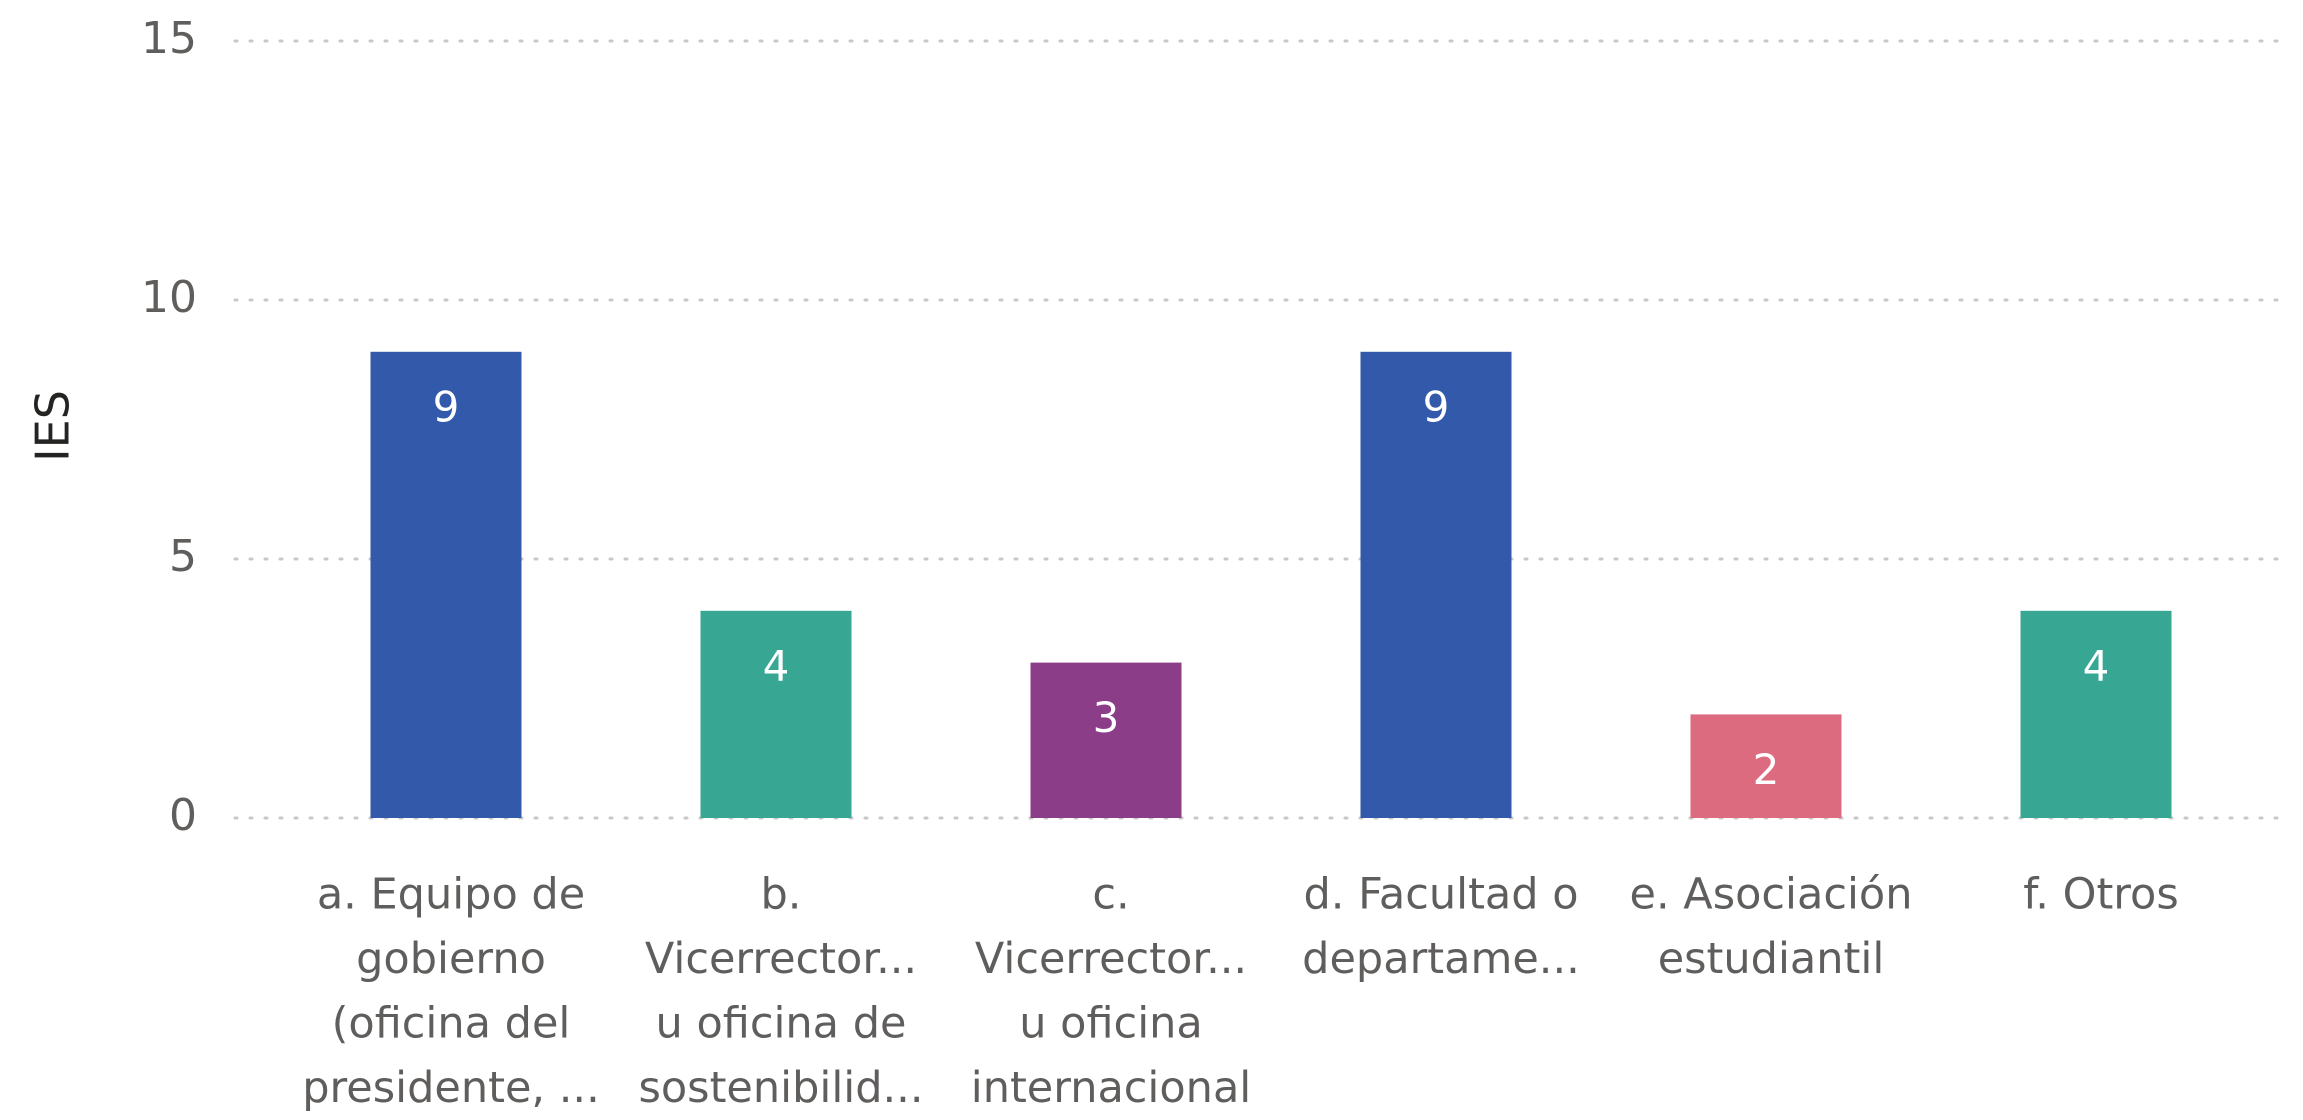  Describe the element at coordinates (451, 1024) in the screenshot. I see `x-tick-label: (oficina del` at that location.